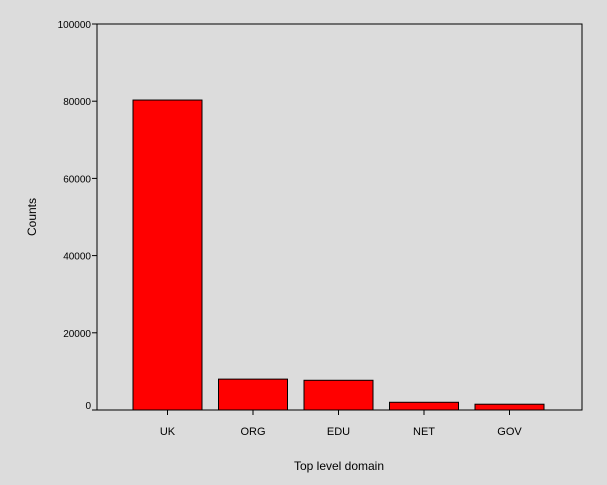 This screenshot has width=607, height=485. I want to click on x-tick-label: EDU, so click(338, 432).